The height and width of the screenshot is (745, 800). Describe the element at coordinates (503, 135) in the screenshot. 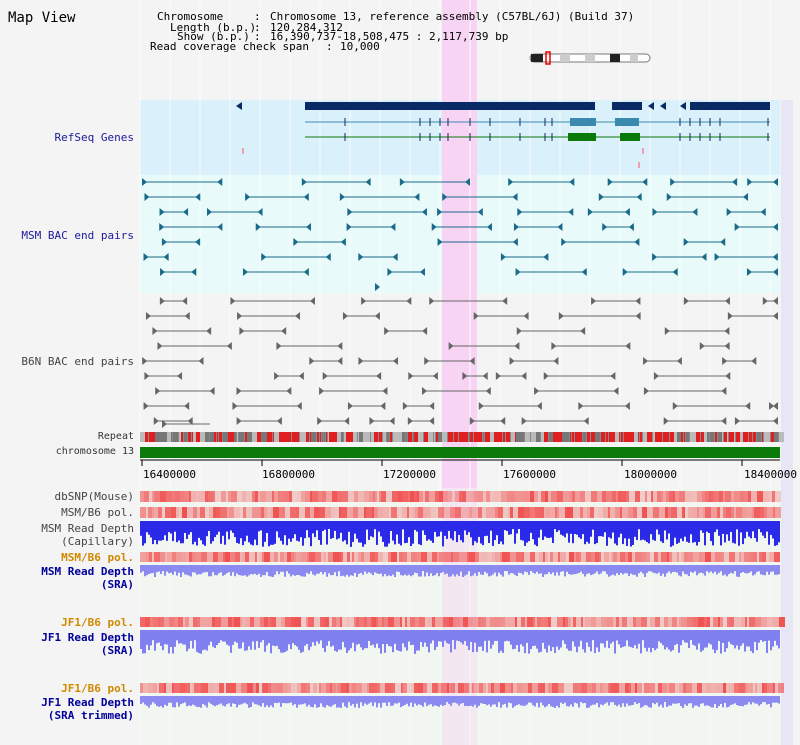

I see `refseq-gene-track` at that location.